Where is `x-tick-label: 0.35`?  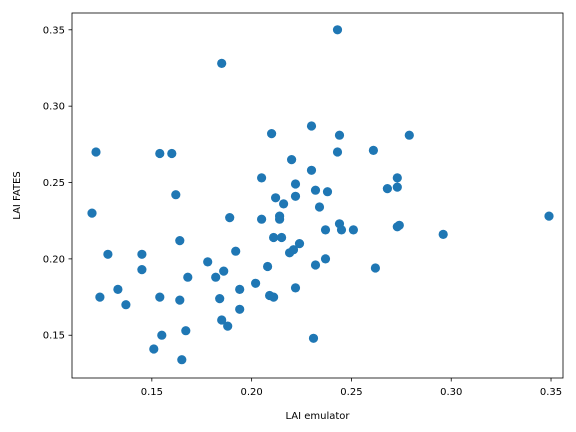
x-tick-label: 0.35 is located at coordinates (551, 392).